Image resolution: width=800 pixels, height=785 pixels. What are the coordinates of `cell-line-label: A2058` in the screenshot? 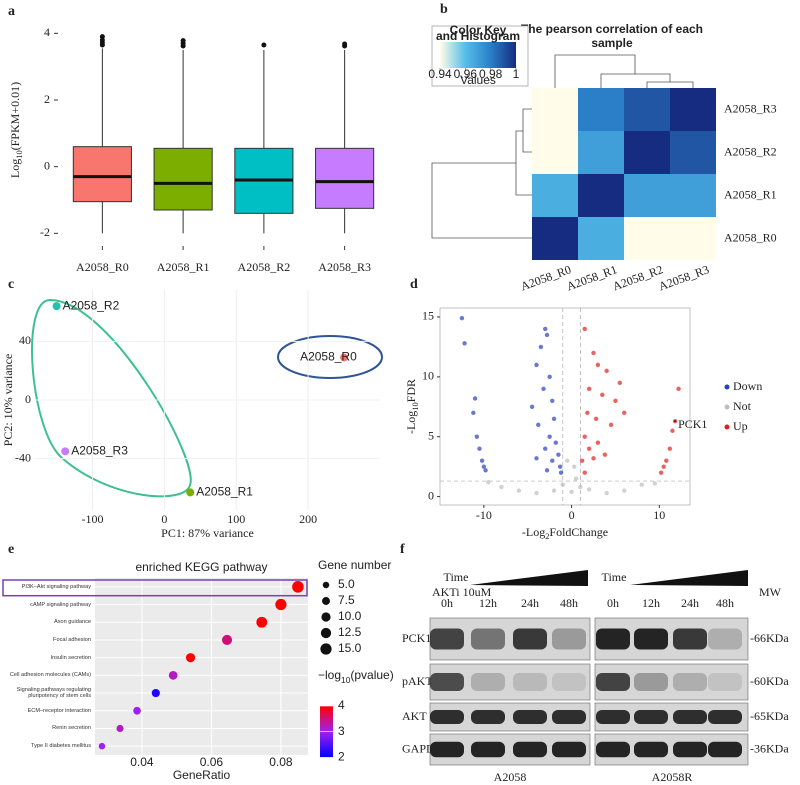 It's located at (510, 777).